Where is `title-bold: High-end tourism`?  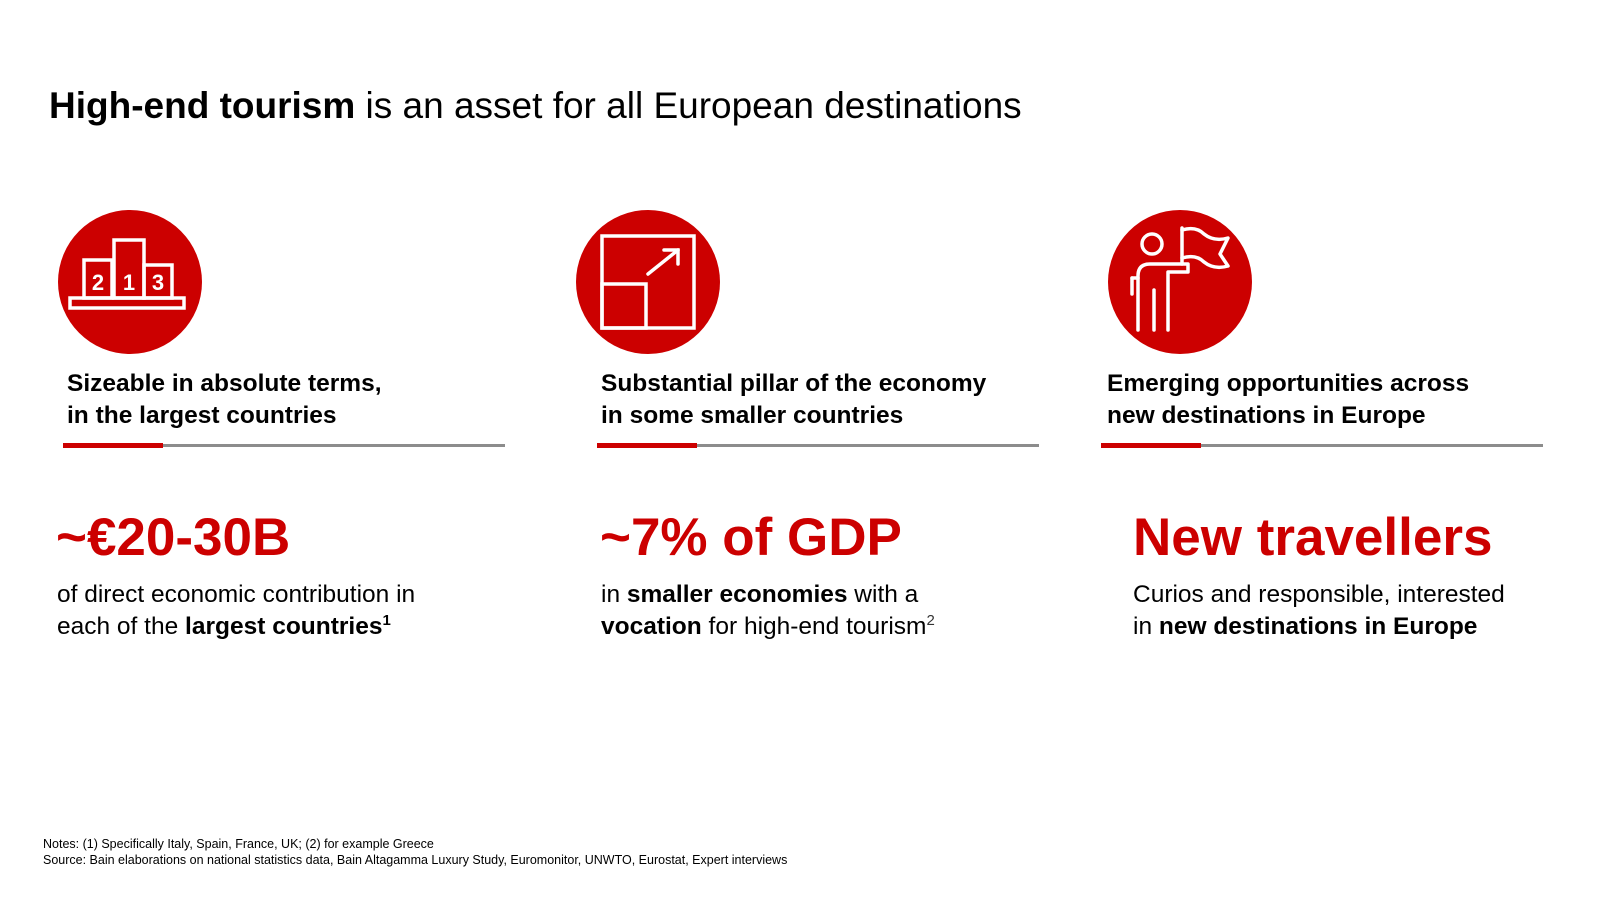
title-bold: High-end tourism is located at coordinates (202, 105).